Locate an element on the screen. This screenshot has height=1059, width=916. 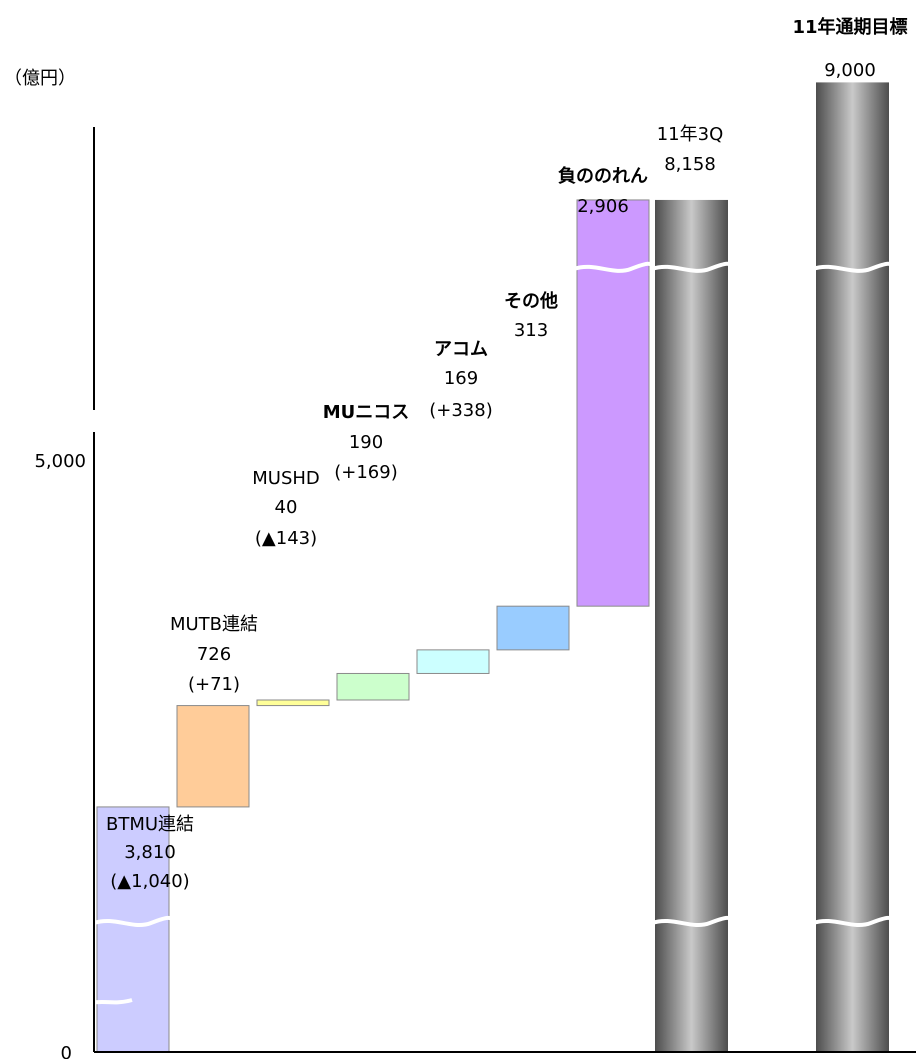
bar-change-label: (+338) is located at coordinates (460, 410).